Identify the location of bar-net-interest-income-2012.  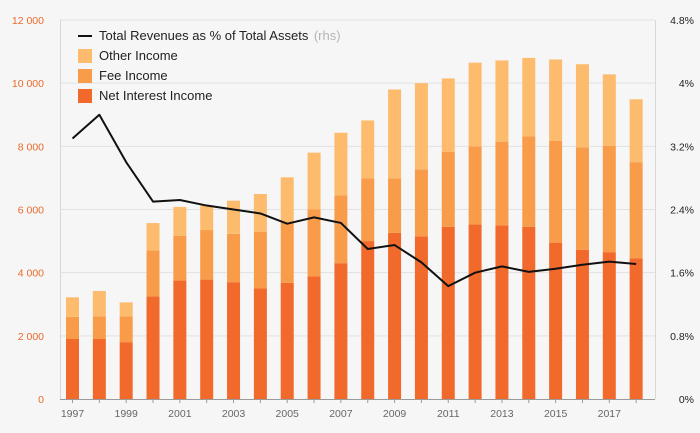
(475, 311).